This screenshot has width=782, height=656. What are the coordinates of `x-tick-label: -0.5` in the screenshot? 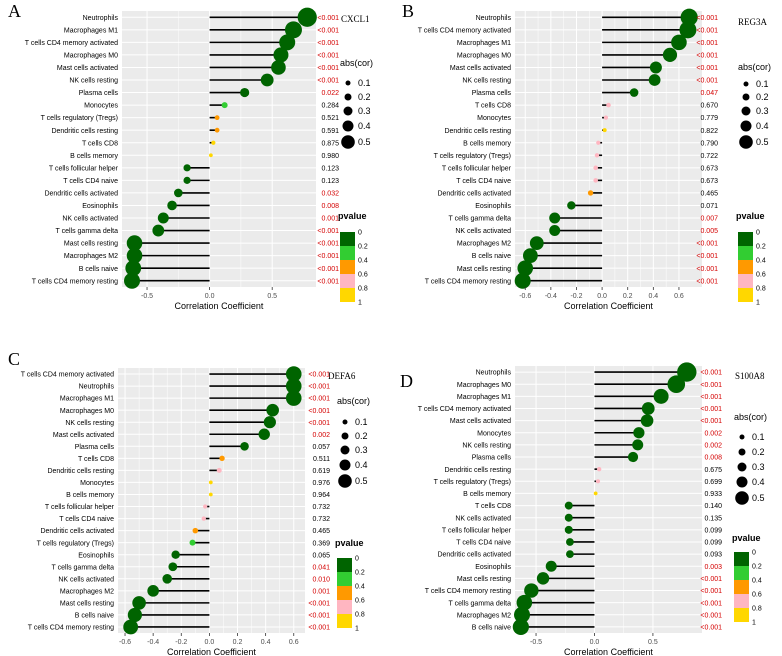 It's located at (147, 296).